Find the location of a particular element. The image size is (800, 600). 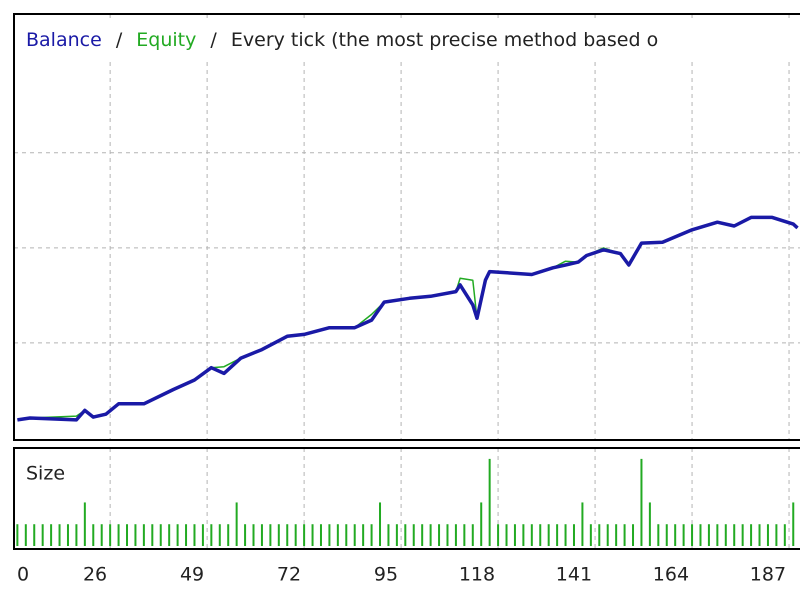

x-tick-label: 118 is located at coordinates (477, 575).